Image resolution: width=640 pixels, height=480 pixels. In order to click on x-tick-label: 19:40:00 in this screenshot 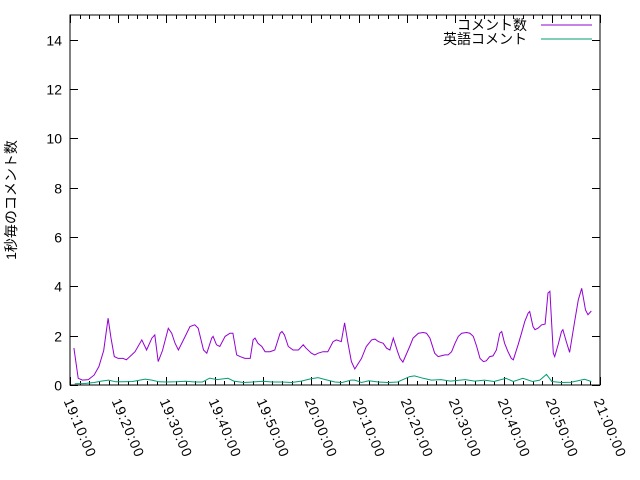, I will do `click(225, 428)`.